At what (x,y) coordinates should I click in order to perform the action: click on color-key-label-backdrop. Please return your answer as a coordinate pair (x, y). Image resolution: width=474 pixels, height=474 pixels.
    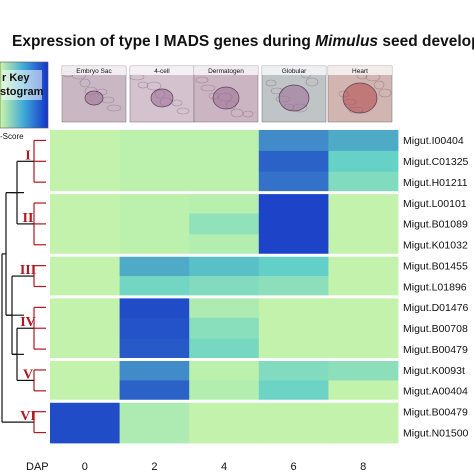
    Looking at the image, I should click on (22, 85).